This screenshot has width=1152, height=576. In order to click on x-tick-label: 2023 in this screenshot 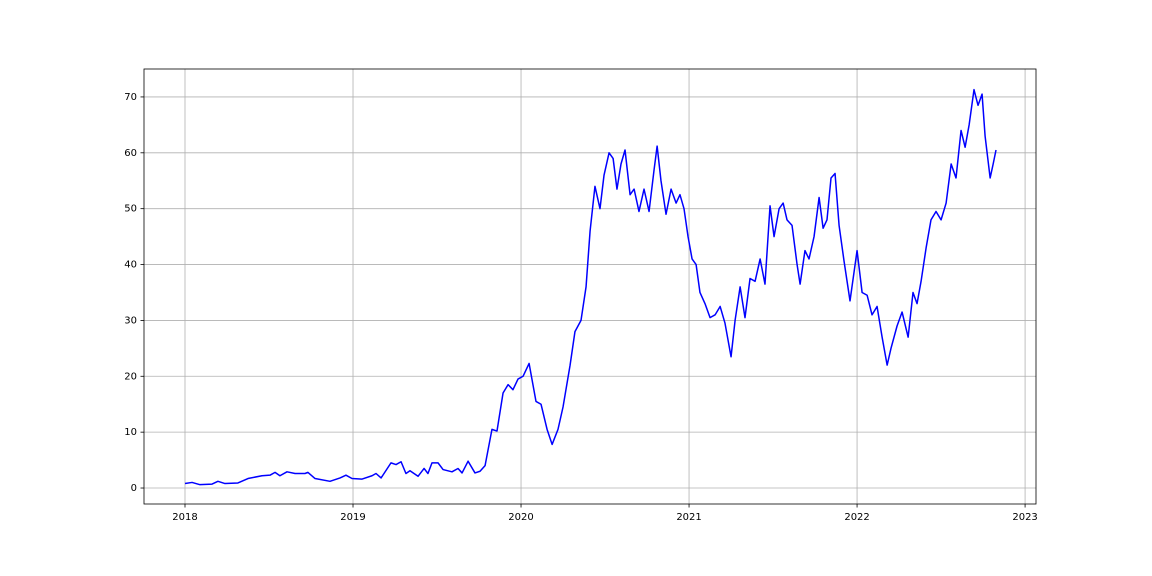, I will do `click(1024, 517)`.